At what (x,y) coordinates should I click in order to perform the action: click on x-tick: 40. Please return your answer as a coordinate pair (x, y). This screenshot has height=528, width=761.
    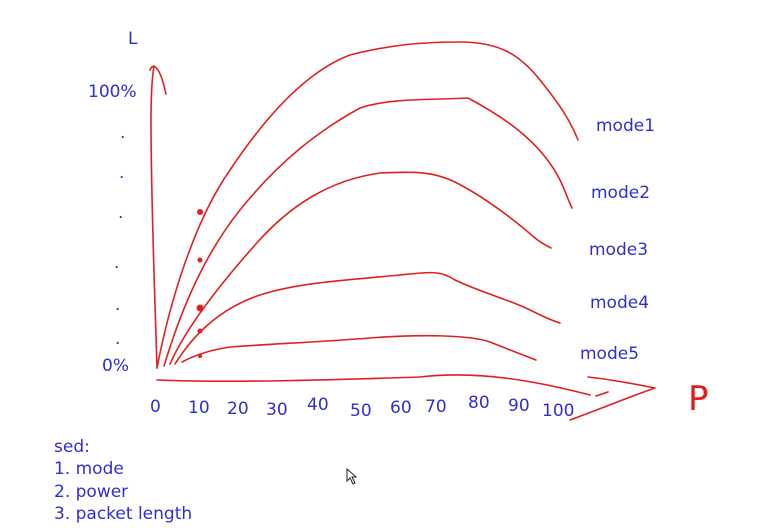
    Looking at the image, I should click on (318, 405).